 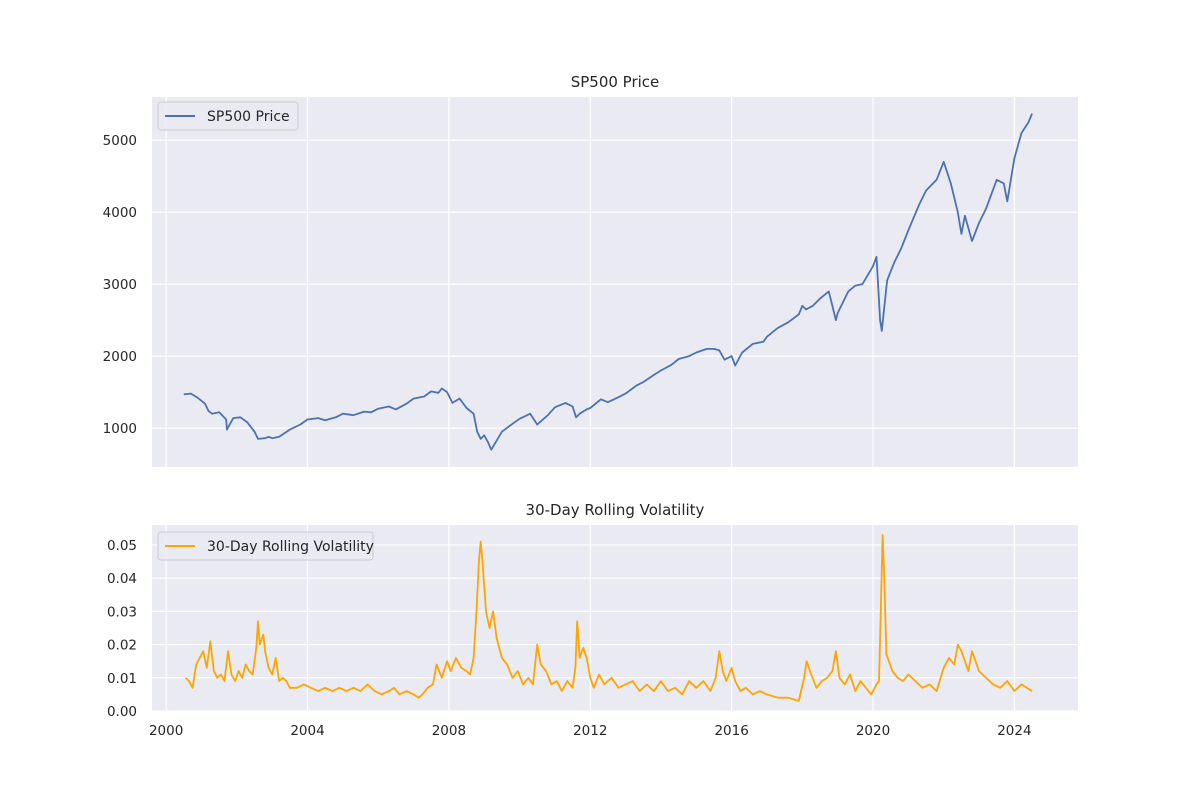 What do you see at coordinates (248, 117) in the screenshot?
I see `price-legend-label: SP500 Price` at bounding box center [248, 117].